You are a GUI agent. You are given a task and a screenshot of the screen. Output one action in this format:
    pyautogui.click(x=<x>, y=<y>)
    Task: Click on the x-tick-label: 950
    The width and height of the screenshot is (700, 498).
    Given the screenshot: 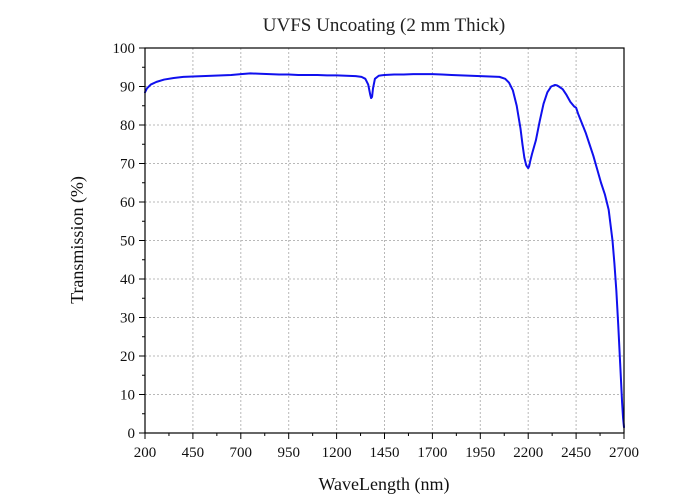 What is the action you would take?
    pyautogui.click(x=288, y=453)
    